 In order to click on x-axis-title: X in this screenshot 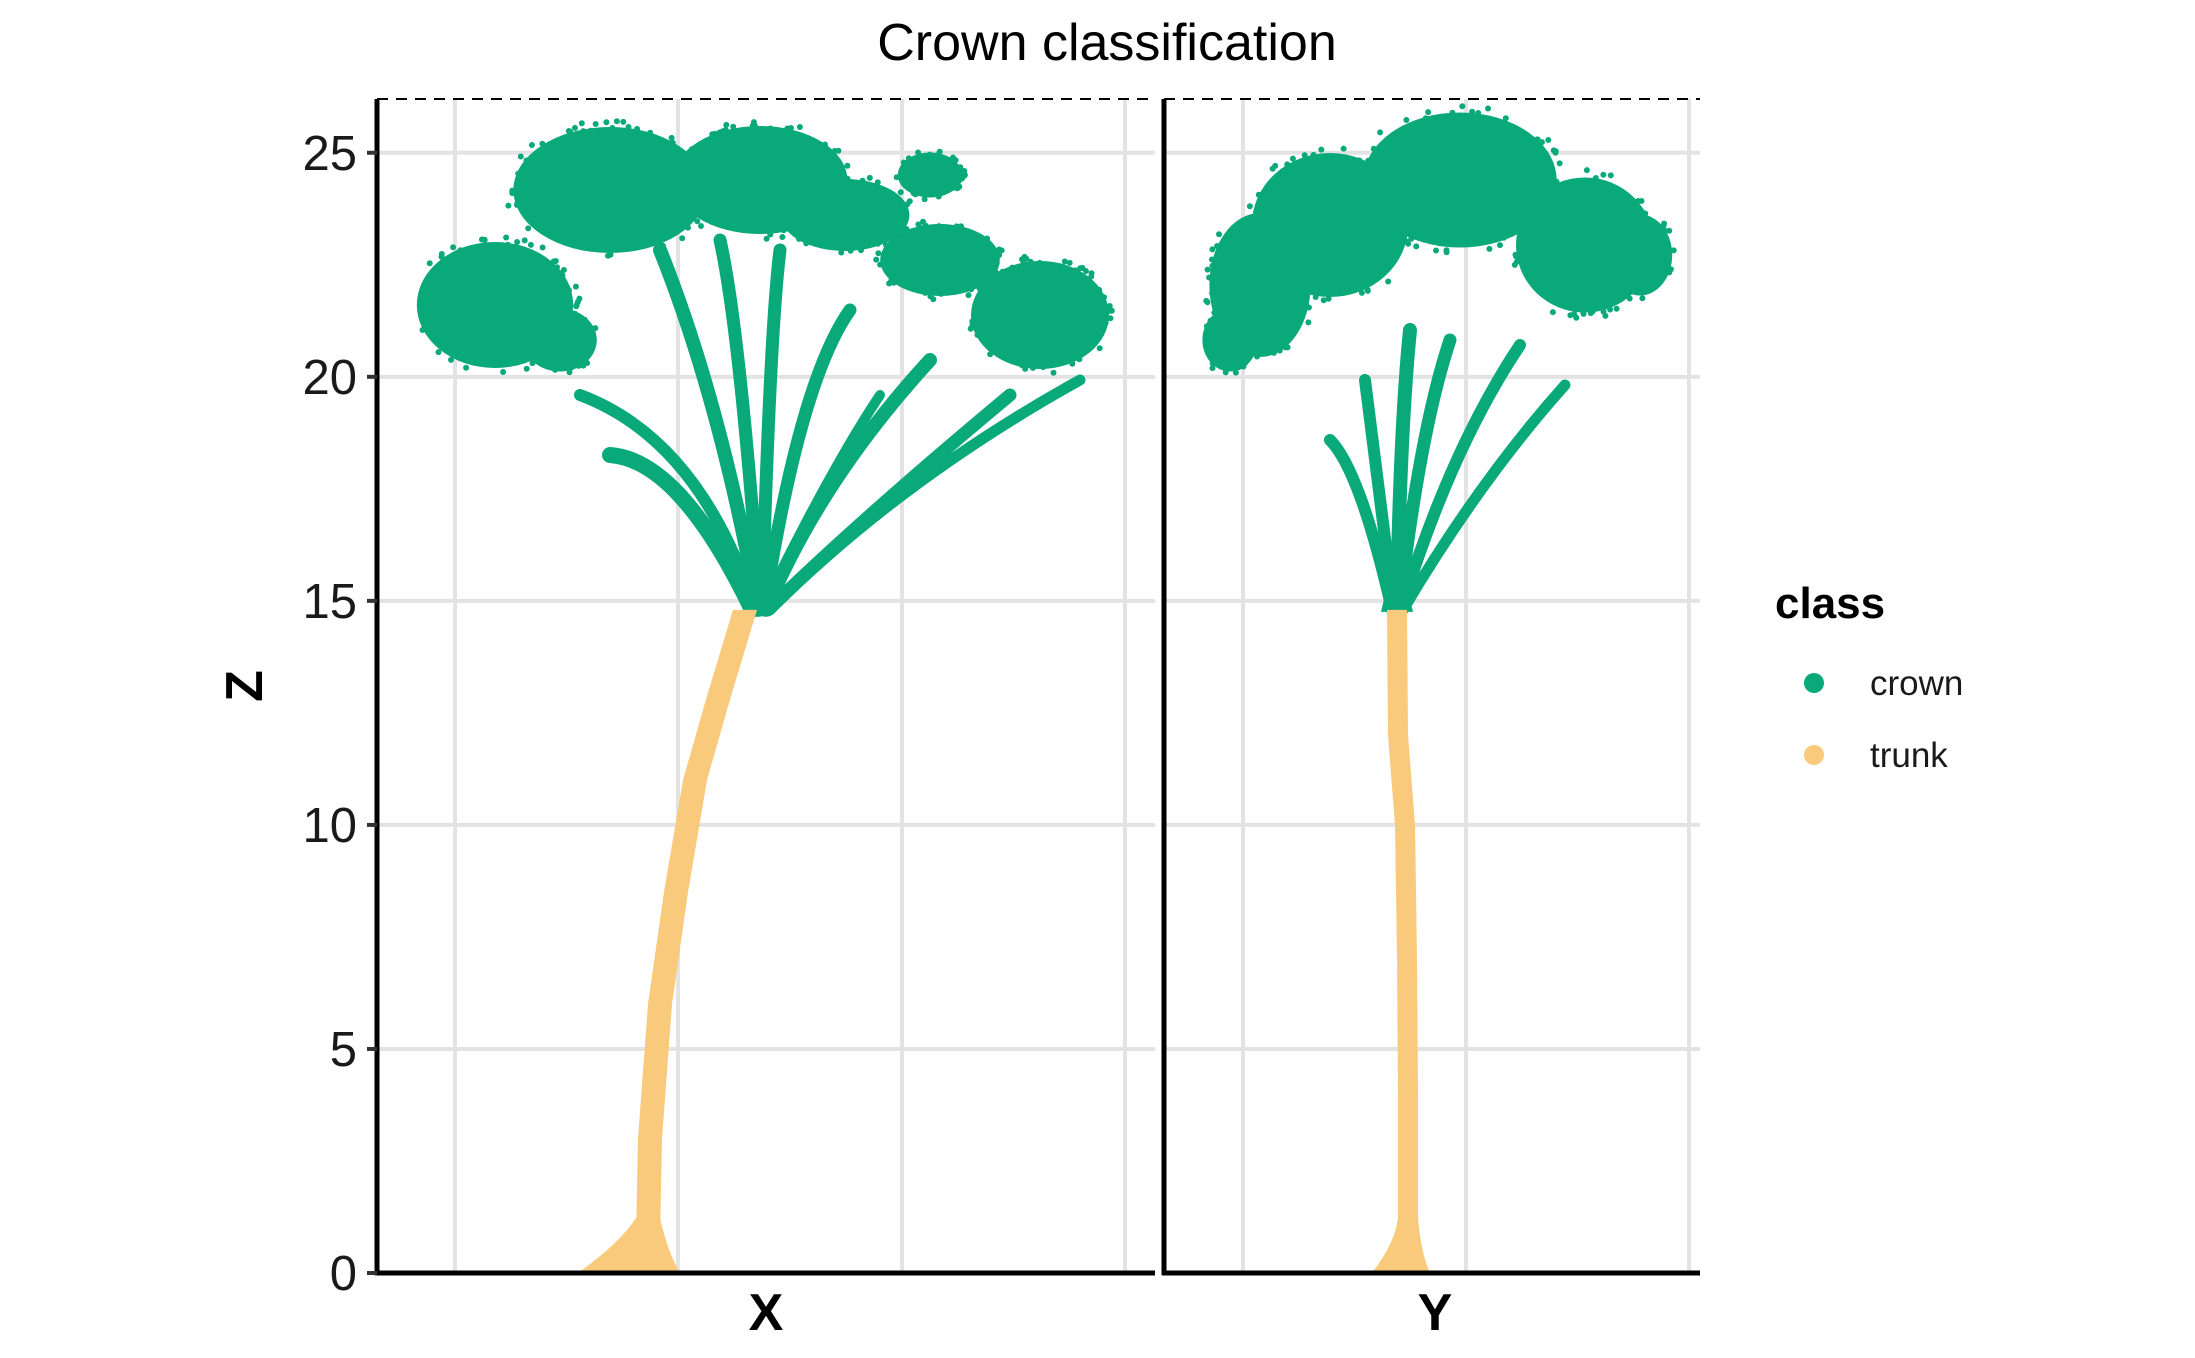, I will do `click(766, 1313)`.